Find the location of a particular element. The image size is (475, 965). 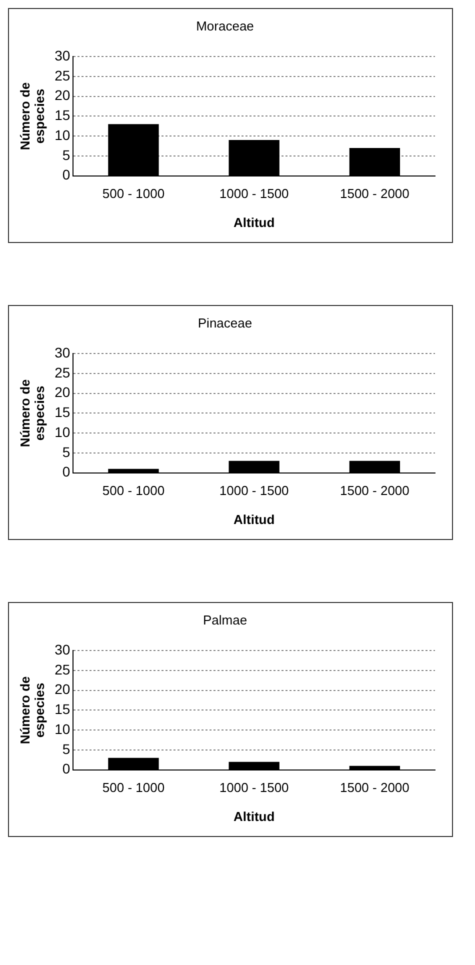

chart-title: Pinaceae is located at coordinates (225, 322).